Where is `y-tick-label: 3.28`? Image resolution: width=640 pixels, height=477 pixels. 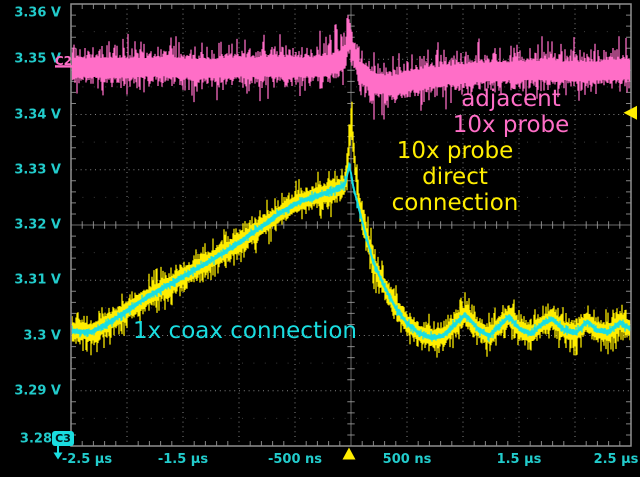 y-tick-label: 3.28 is located at coordinates (35, 438).